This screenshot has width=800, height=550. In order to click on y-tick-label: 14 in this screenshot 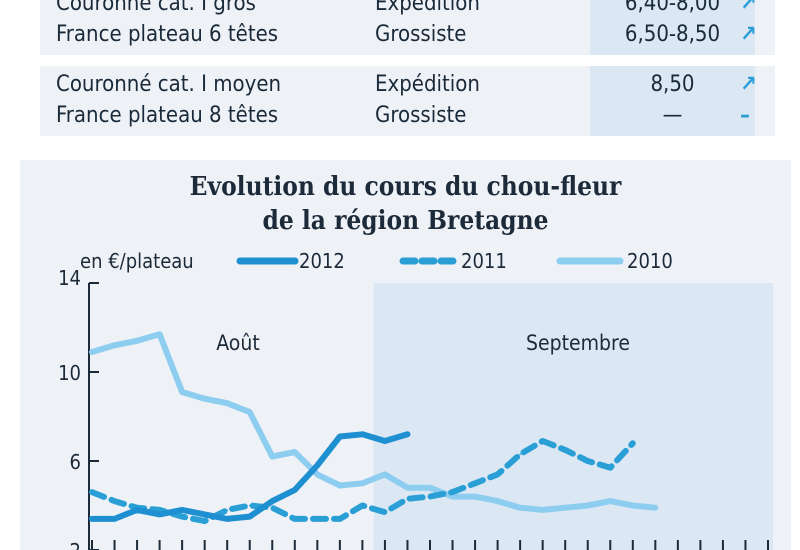, I will do `click(69, 278)`.